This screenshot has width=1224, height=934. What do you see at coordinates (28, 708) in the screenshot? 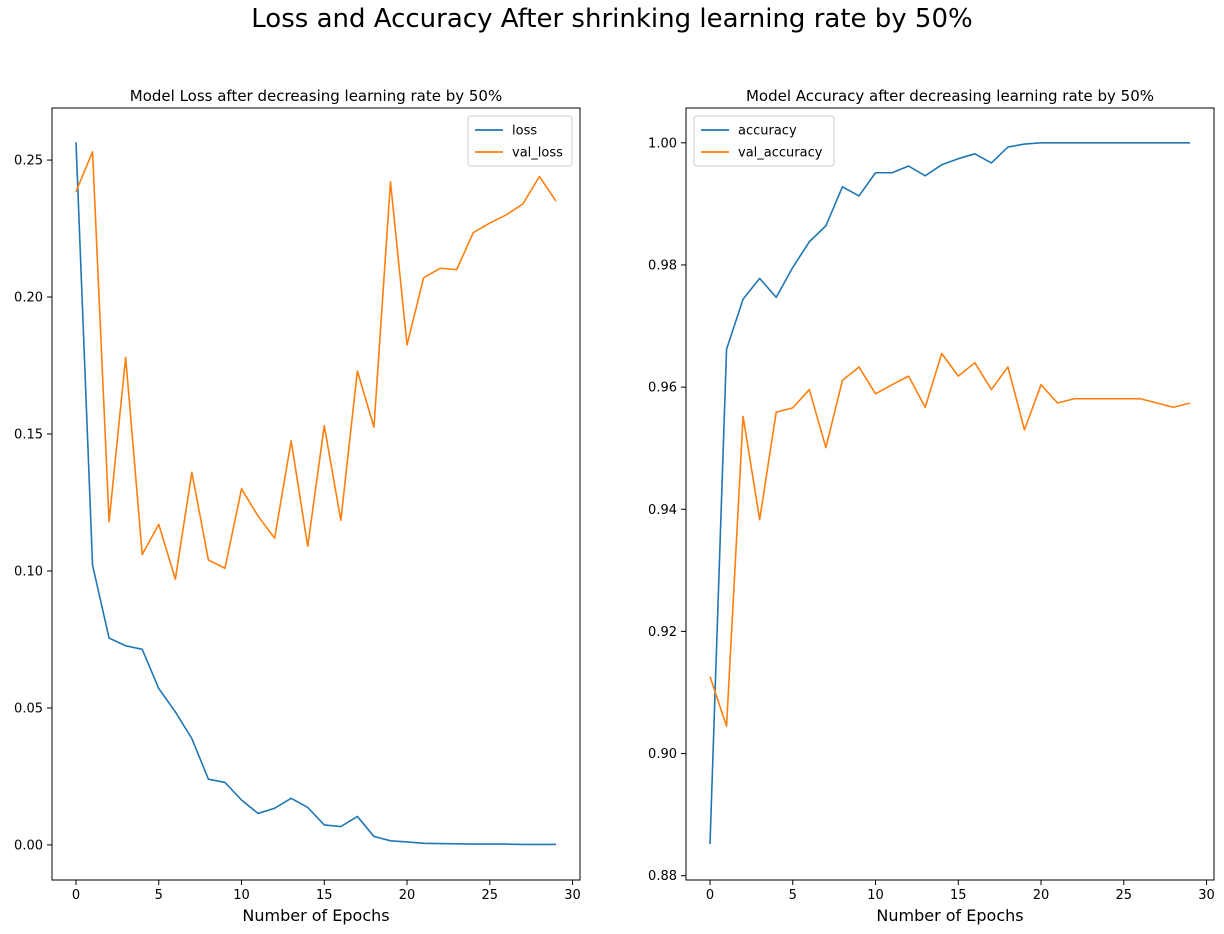
I see `chart-1-ytick-label: 0.05` at bounding box center [28, 708].